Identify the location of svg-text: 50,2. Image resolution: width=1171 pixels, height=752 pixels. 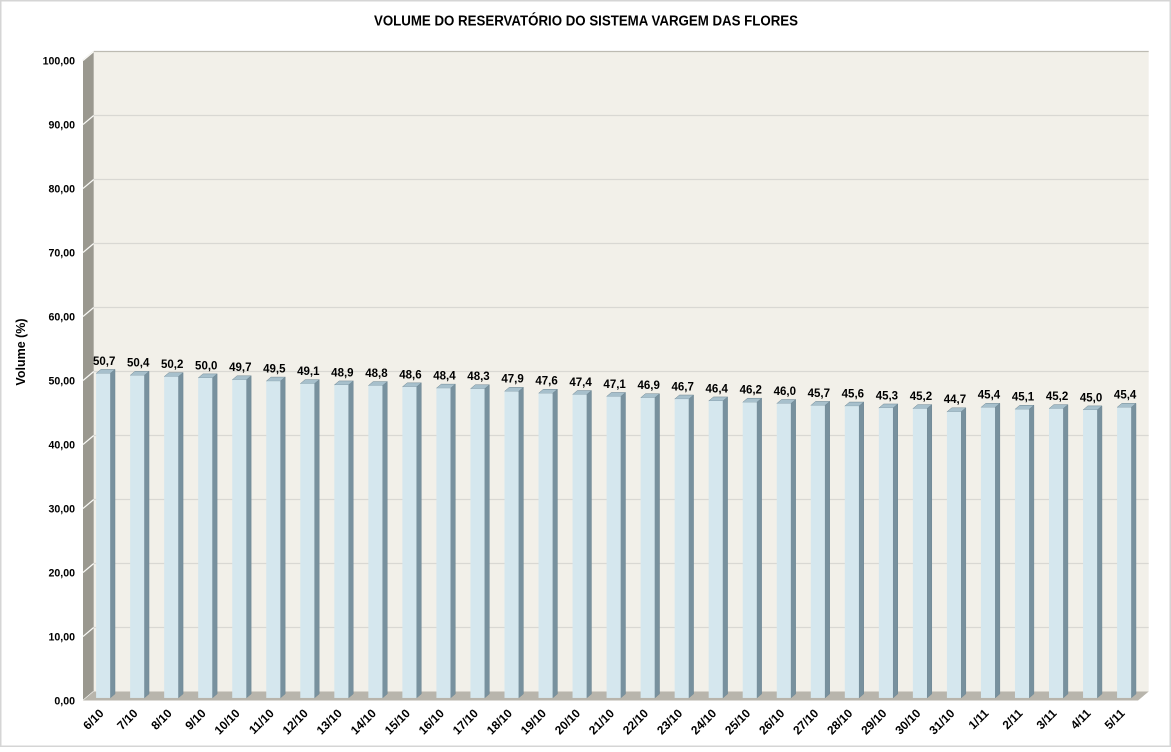
(172, 365).